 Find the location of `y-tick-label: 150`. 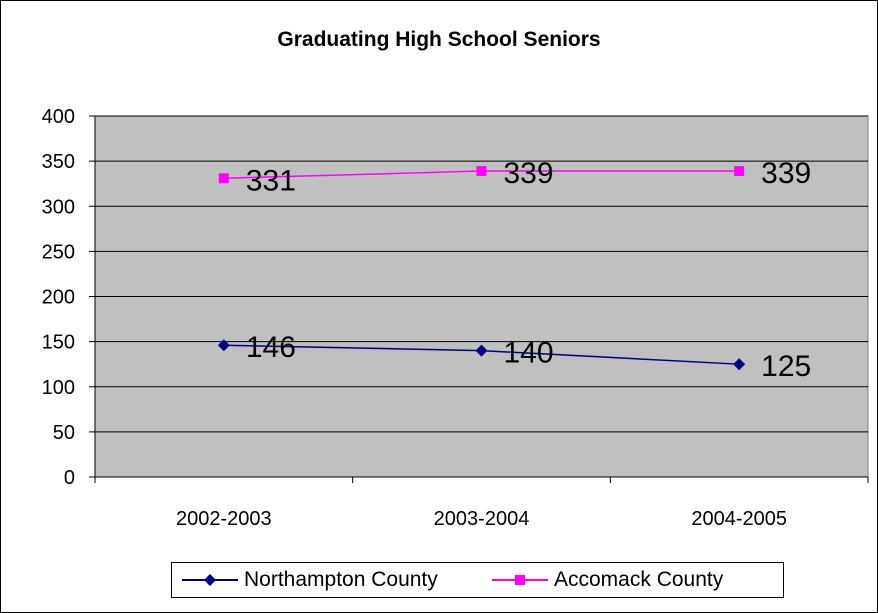

y-tick-label: 150 is located at coordinates (58, 343).